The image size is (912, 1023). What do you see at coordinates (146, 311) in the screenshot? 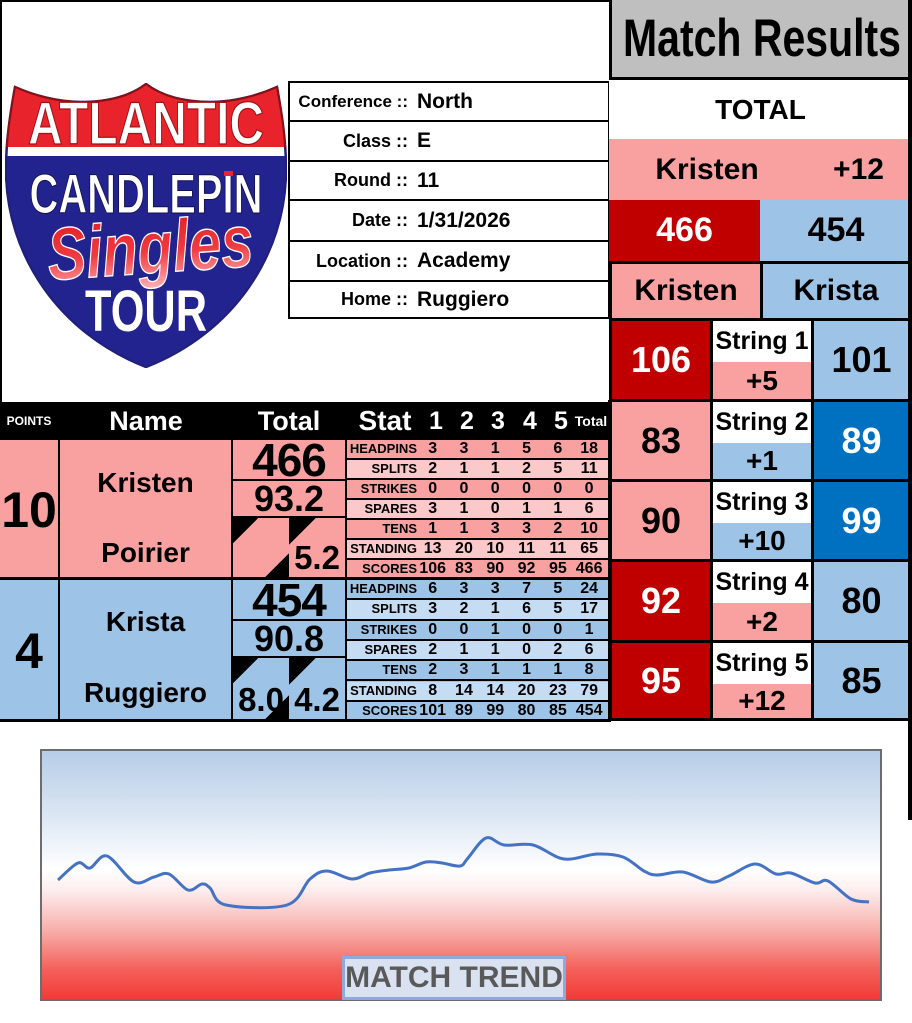
I see `svg-text: TOUR` at bounding box center [146, 311].